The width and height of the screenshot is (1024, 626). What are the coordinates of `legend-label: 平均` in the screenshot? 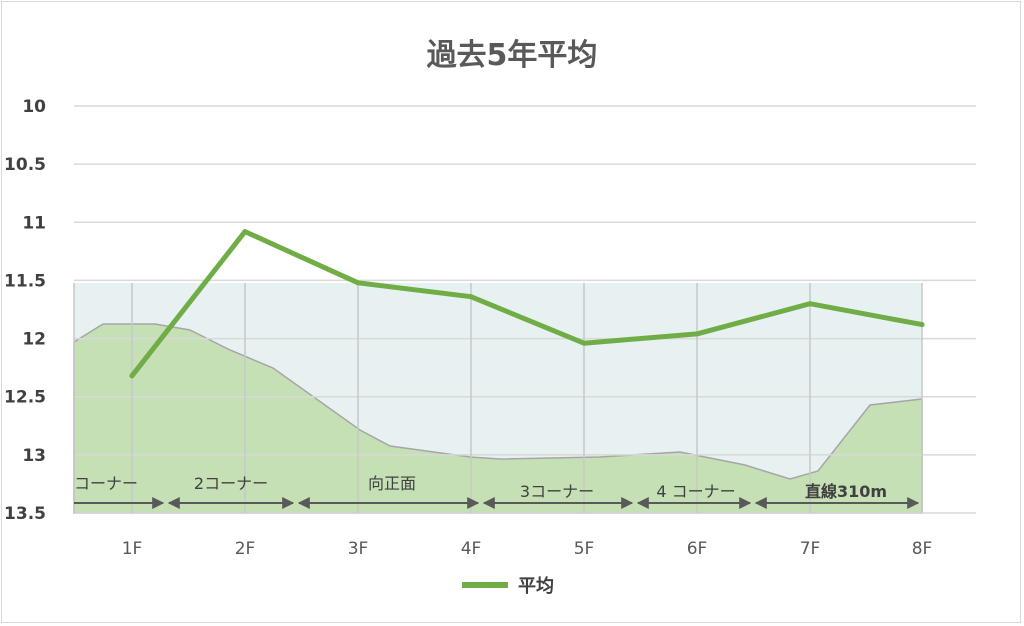 It's located at (536, 586).